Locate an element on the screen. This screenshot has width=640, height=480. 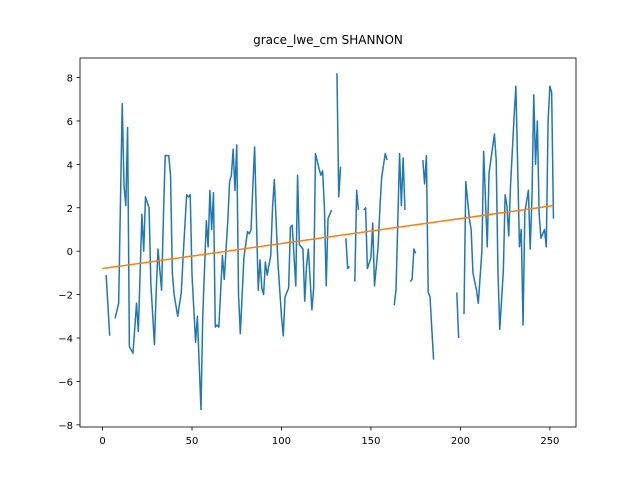
x-tick-label: 200 is located at coordinates (460, 441).